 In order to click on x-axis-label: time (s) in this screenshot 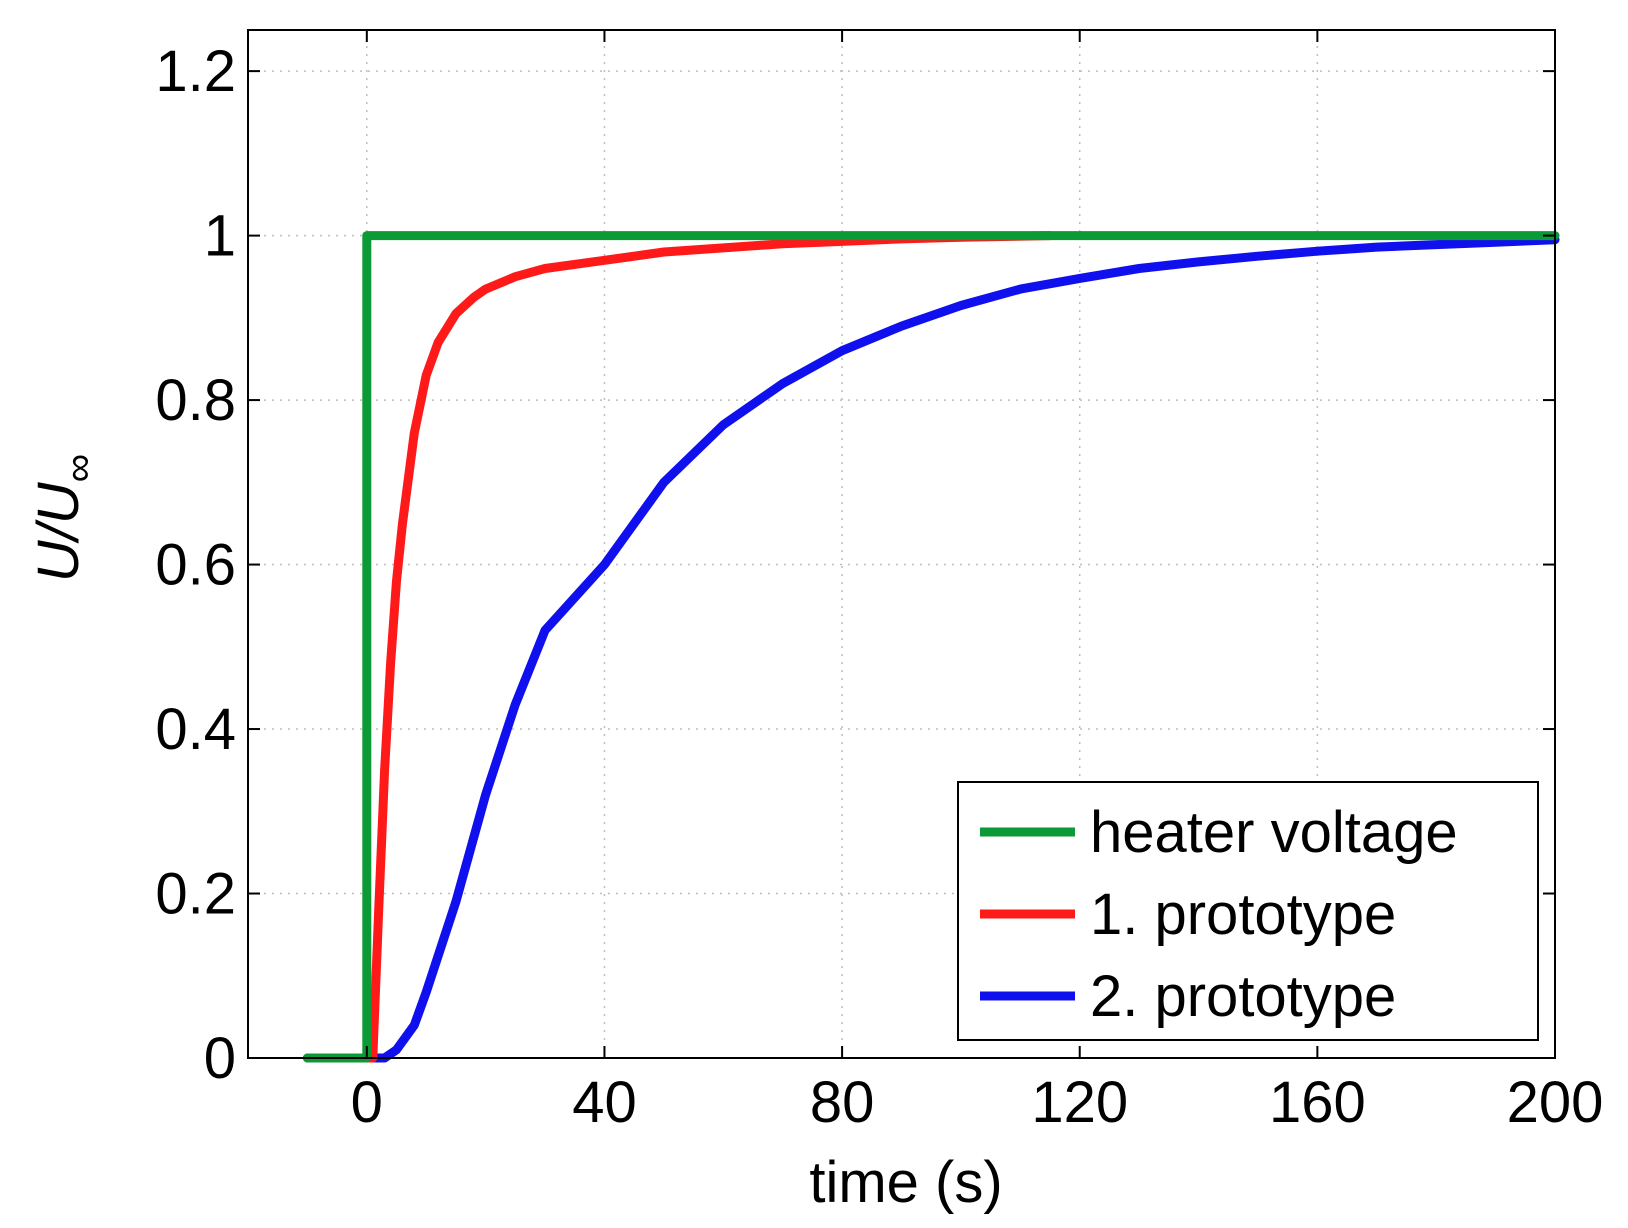, I will do `click(905, 1182)`.